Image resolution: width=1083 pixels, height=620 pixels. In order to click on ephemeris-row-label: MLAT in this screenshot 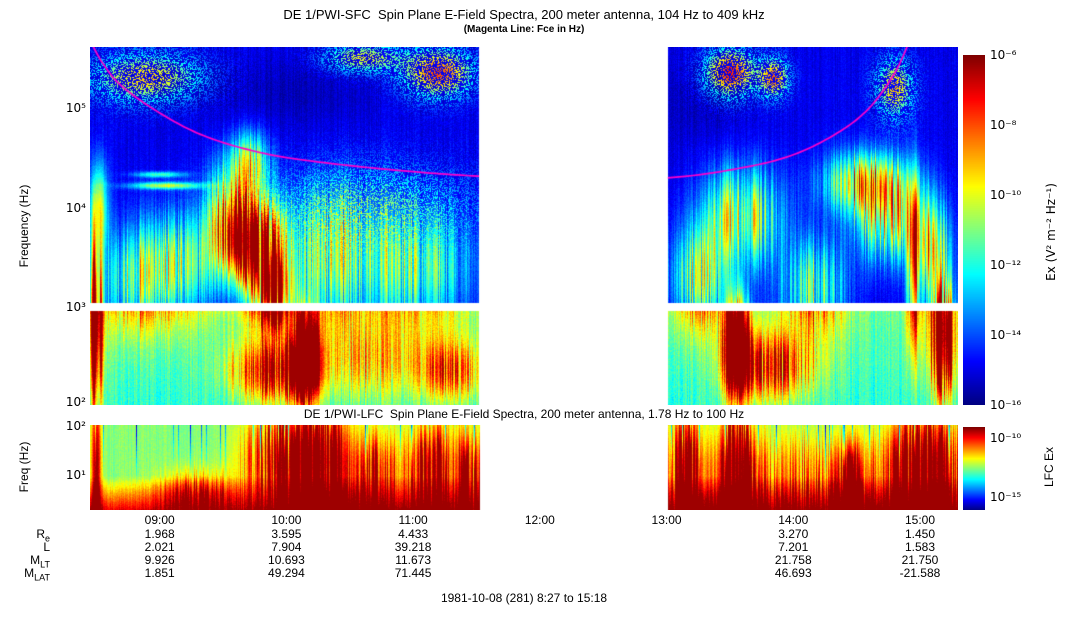, I will do `click(32, 574)`.